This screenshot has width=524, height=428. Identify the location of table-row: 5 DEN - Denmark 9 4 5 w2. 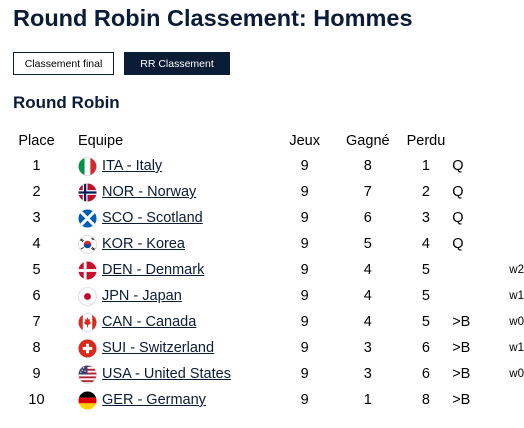
(262, 270).